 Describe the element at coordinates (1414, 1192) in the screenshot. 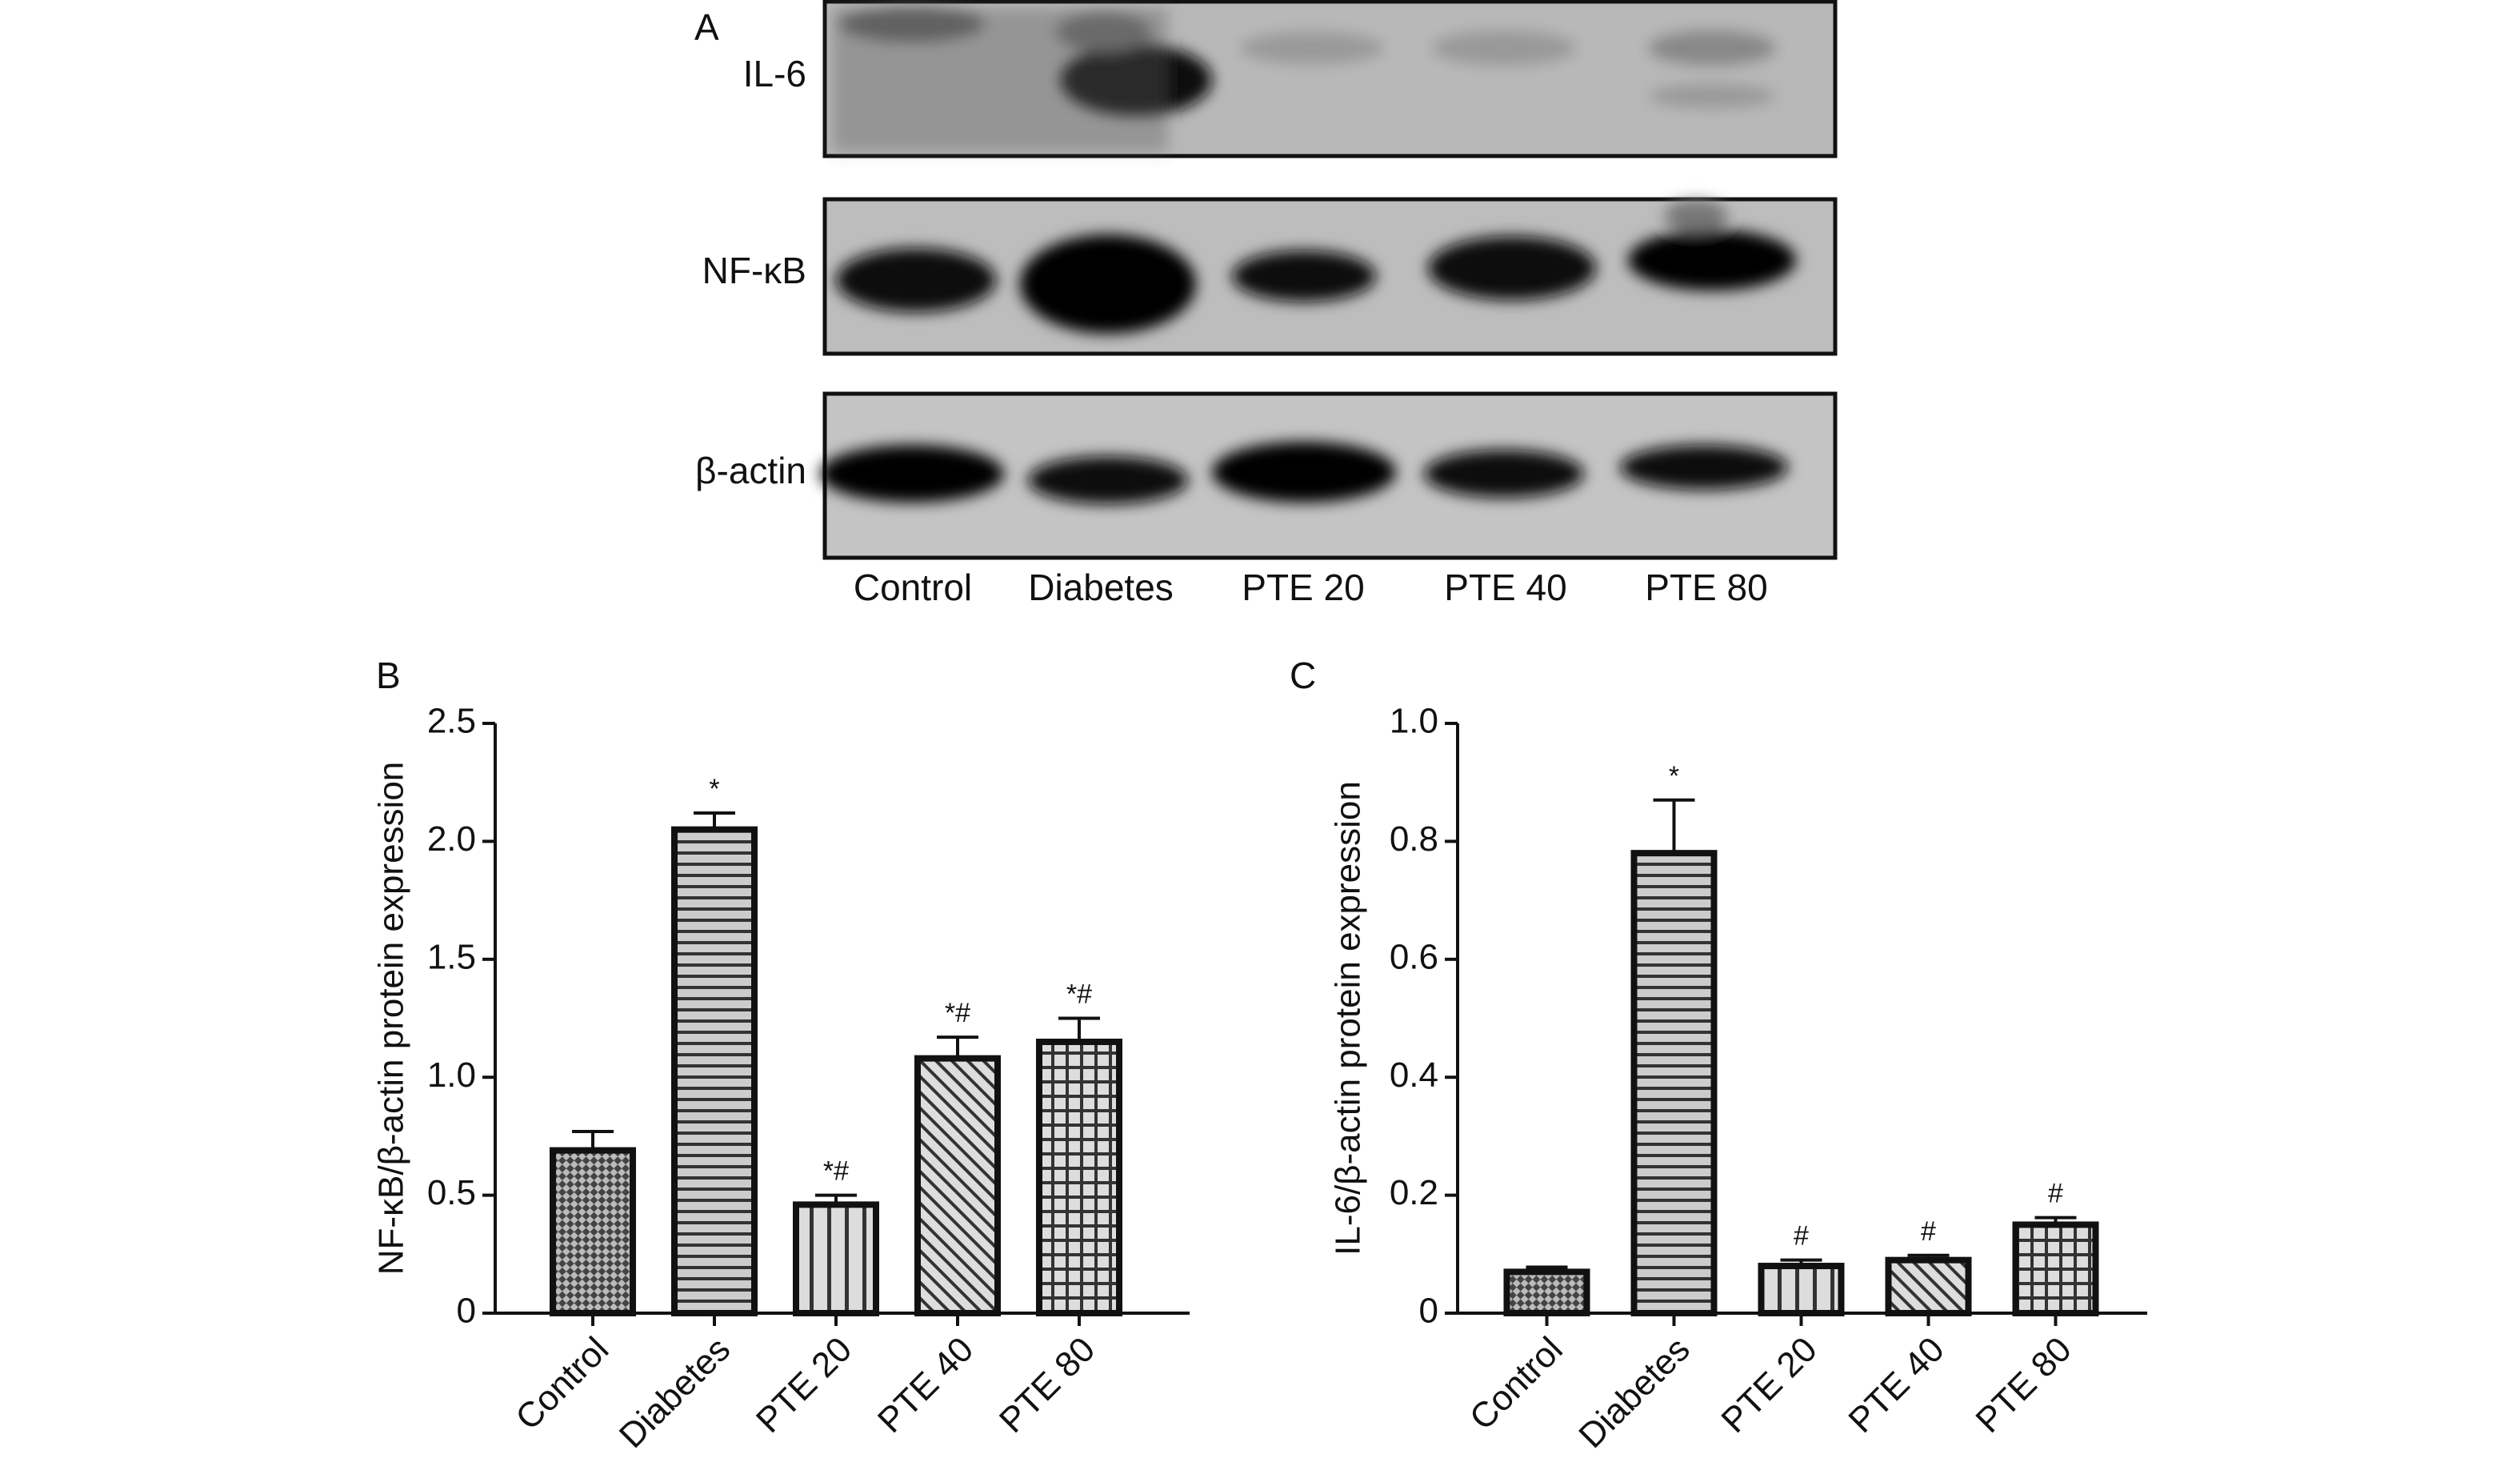

I see `y-tick-label: 0.2` at that location.